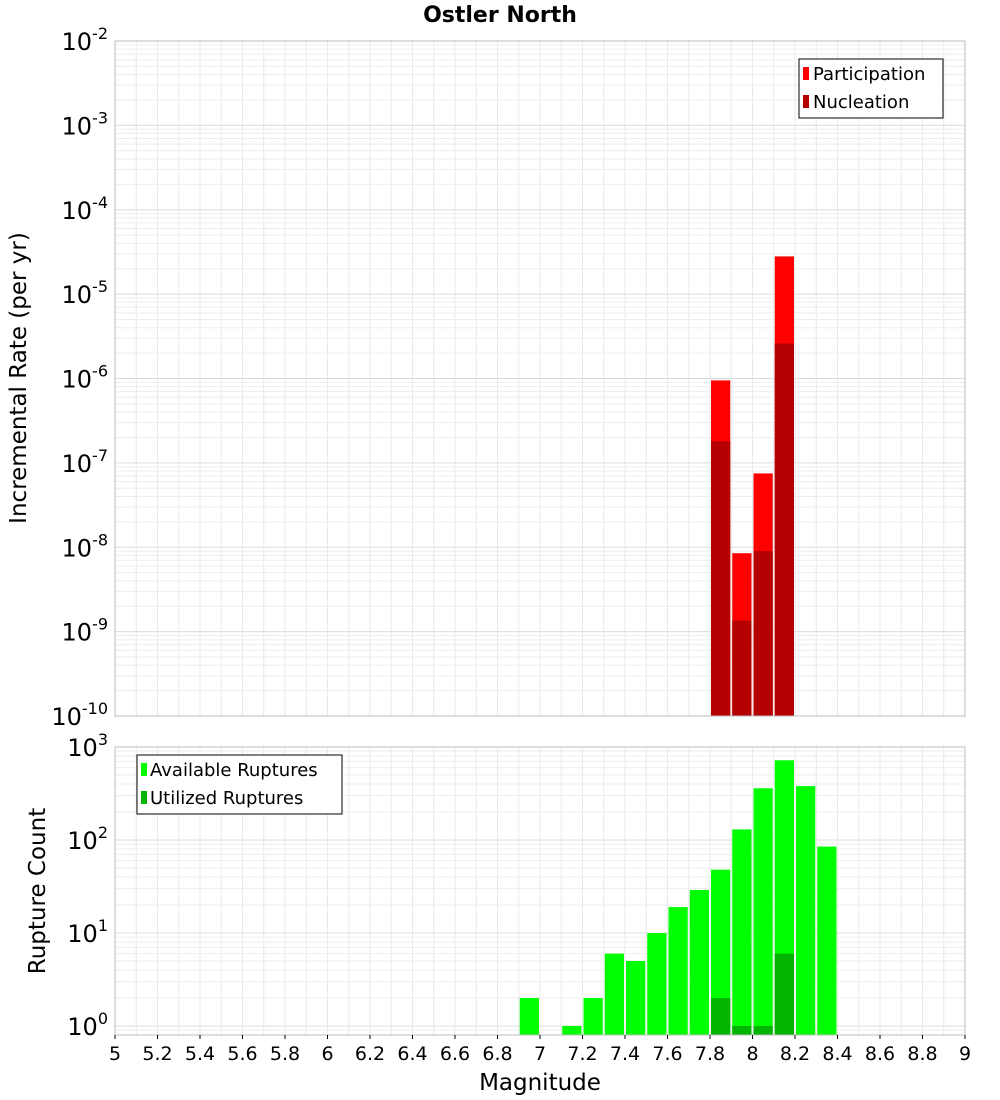 The image size is (1000, 1100). I want to click on magnitude-x-tick-label: 5.8, so click(285, 1054).